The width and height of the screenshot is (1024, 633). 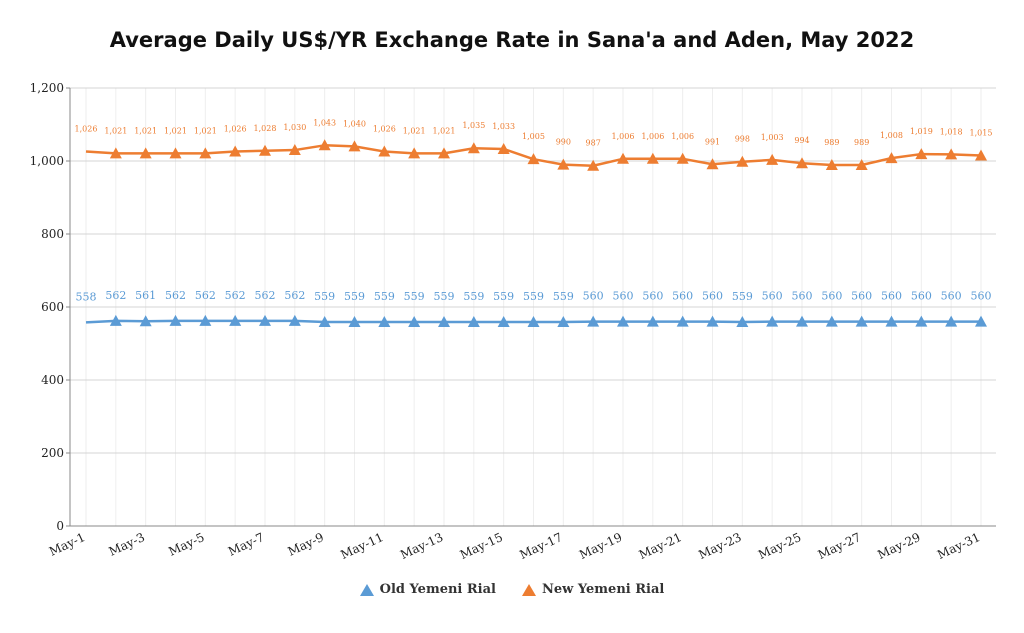 What do you see at coordinates (772, 137) in the screenshot?
I see `data-label: 1,003` at bounding box center [772, 137].